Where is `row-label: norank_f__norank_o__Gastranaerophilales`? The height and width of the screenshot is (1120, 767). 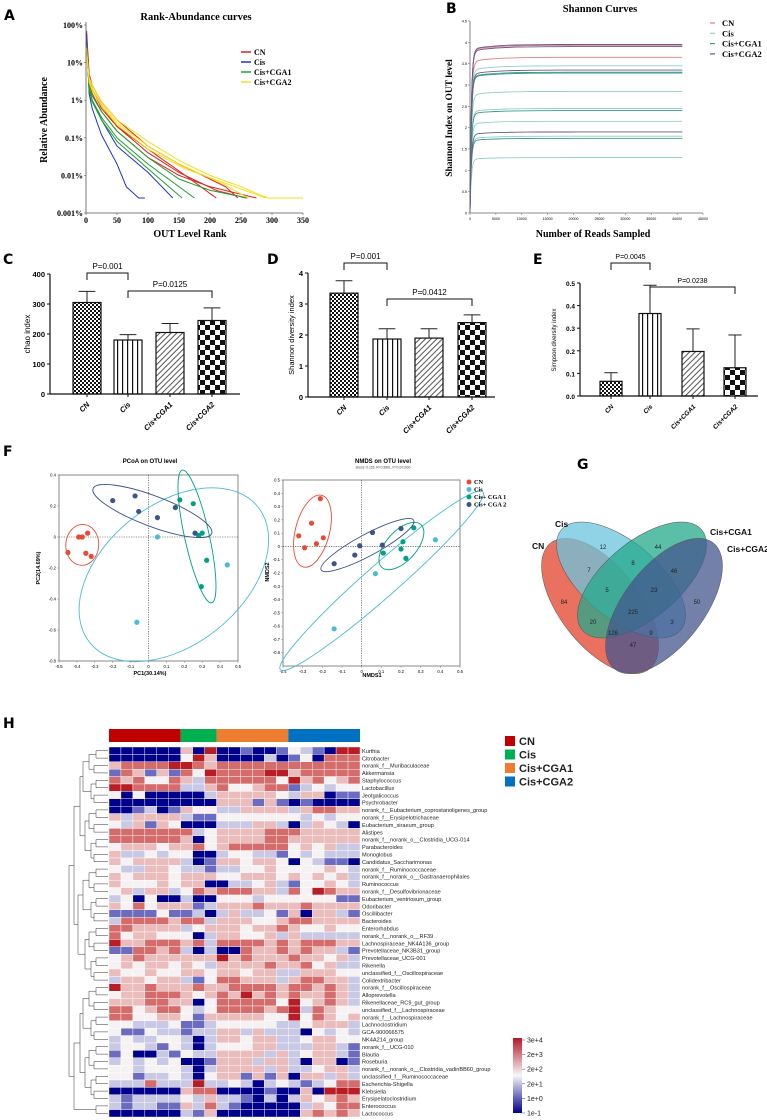
row-label: norank_f__norank_o__Gastranaerophilales is located at coordinates (416, 878).